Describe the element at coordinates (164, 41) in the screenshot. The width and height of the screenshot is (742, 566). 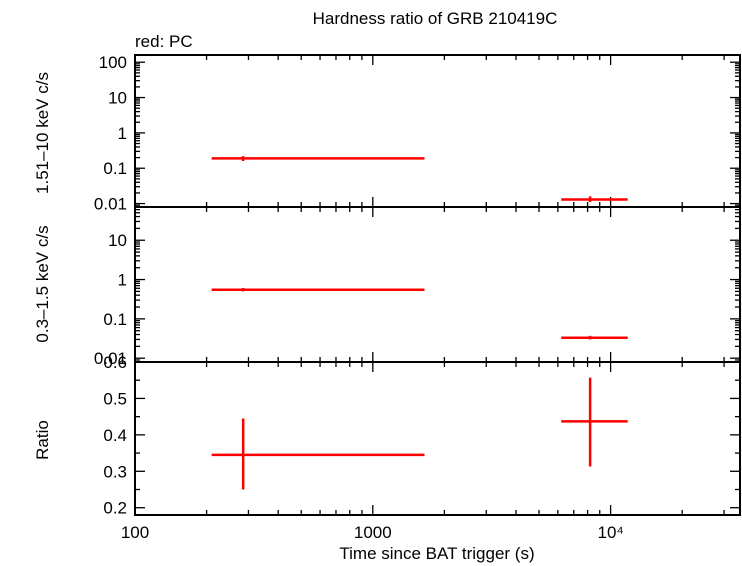
I see `legend-label: red: PC` at that location.